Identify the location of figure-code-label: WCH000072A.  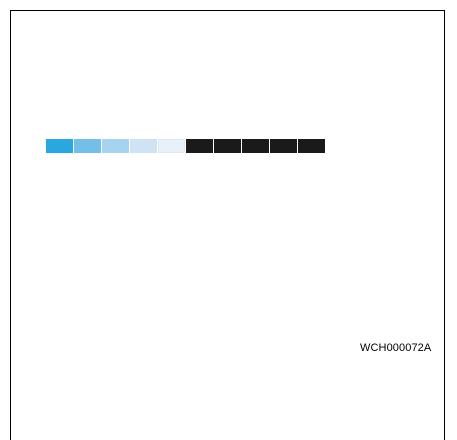
(396, 348).